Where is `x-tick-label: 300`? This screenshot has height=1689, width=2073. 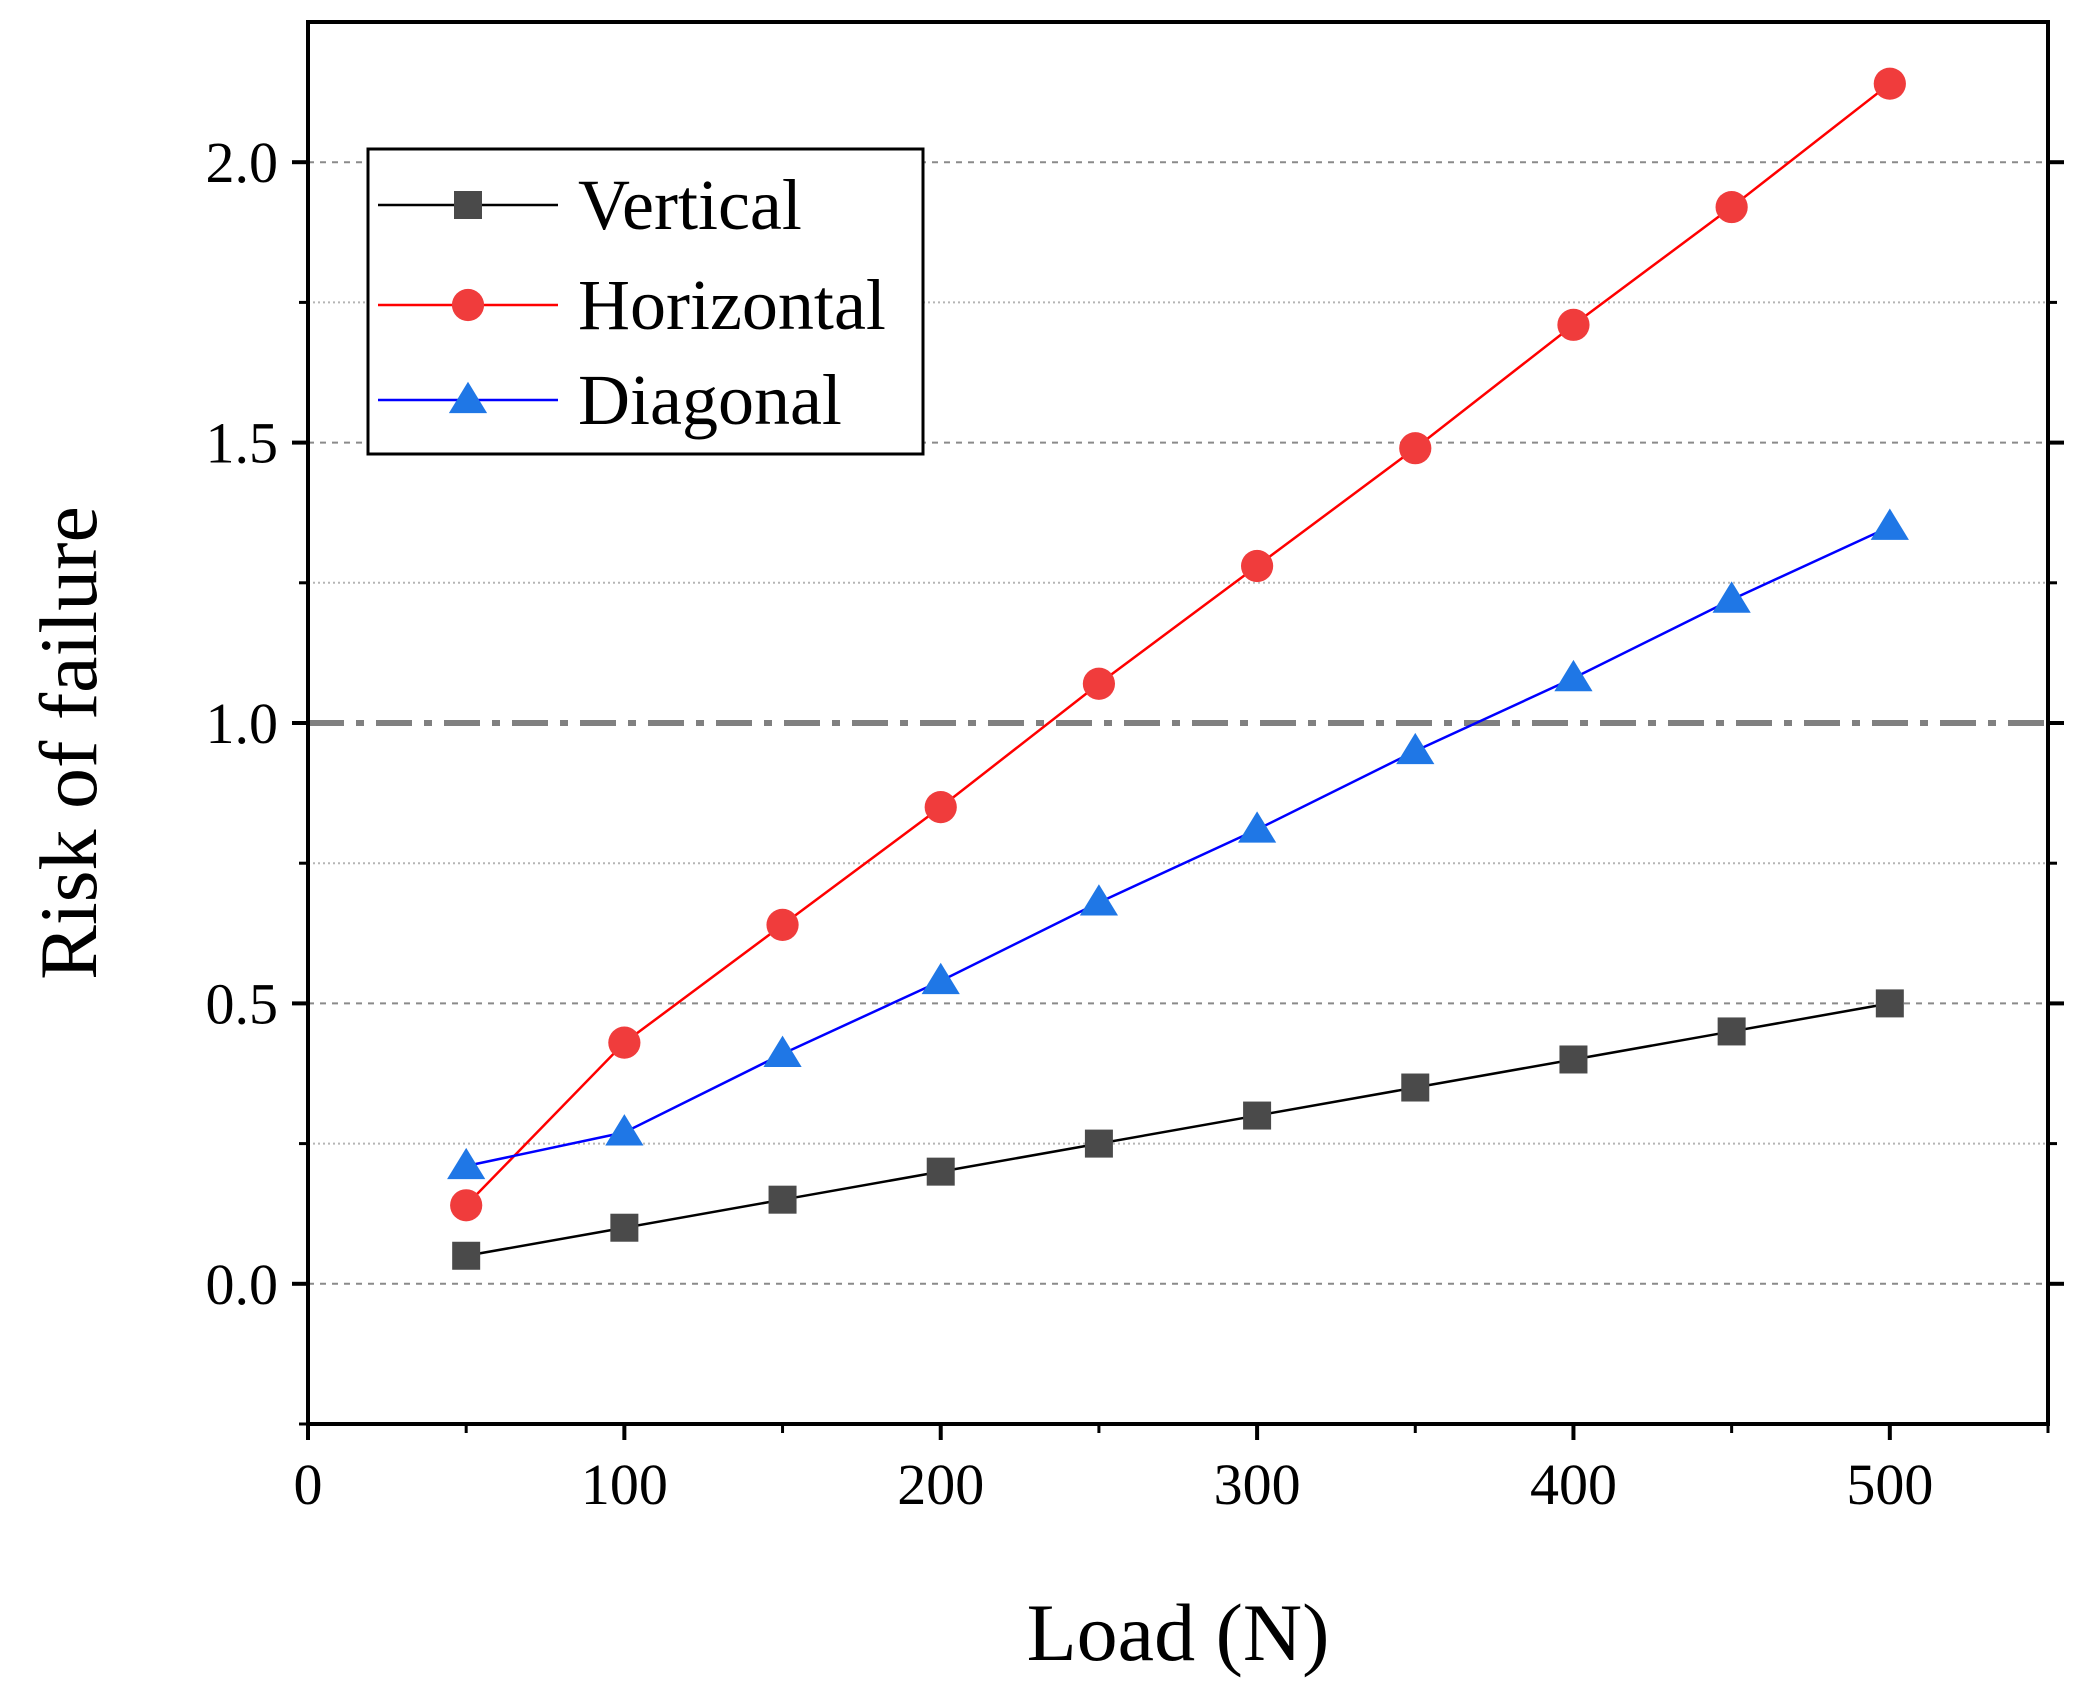 x-tick-label: 300 is located at coordinates (1257, 1484).